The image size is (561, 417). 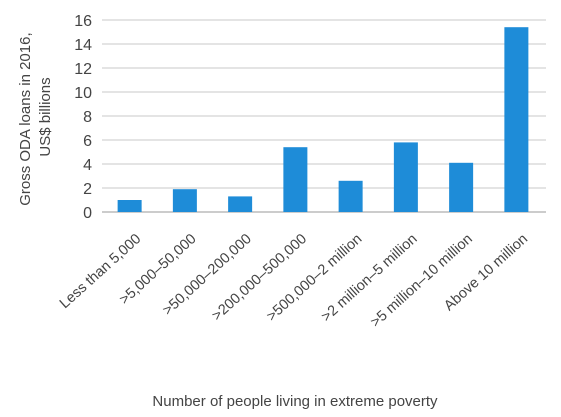 What do you see at coordinates (259, 277) in the screenshot?
I see `x-tick-label: >200,000–500,000` at bounding box center [259, 277].